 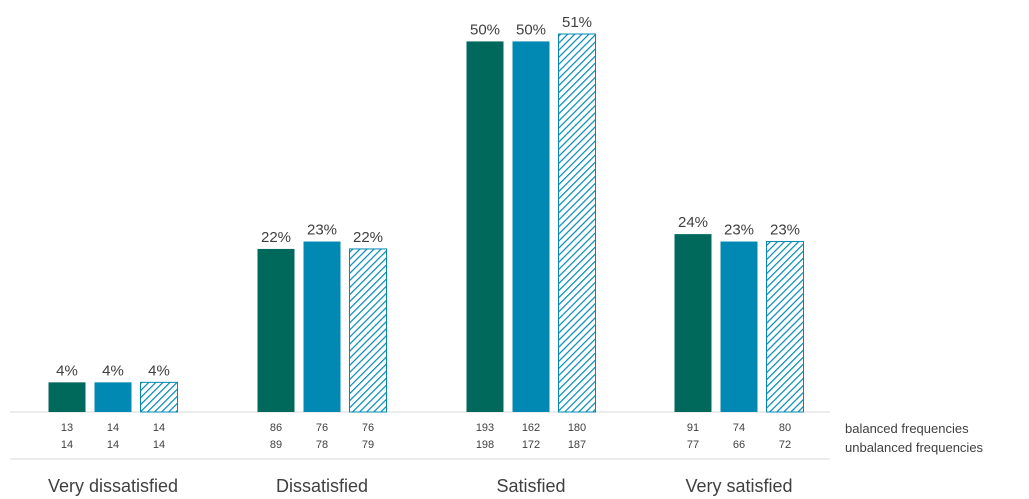 What do you see at coordinates (577, 445) in the screenshot?
I see `unbalanced-frequency-value: 187` at bounding box center [577, 445].